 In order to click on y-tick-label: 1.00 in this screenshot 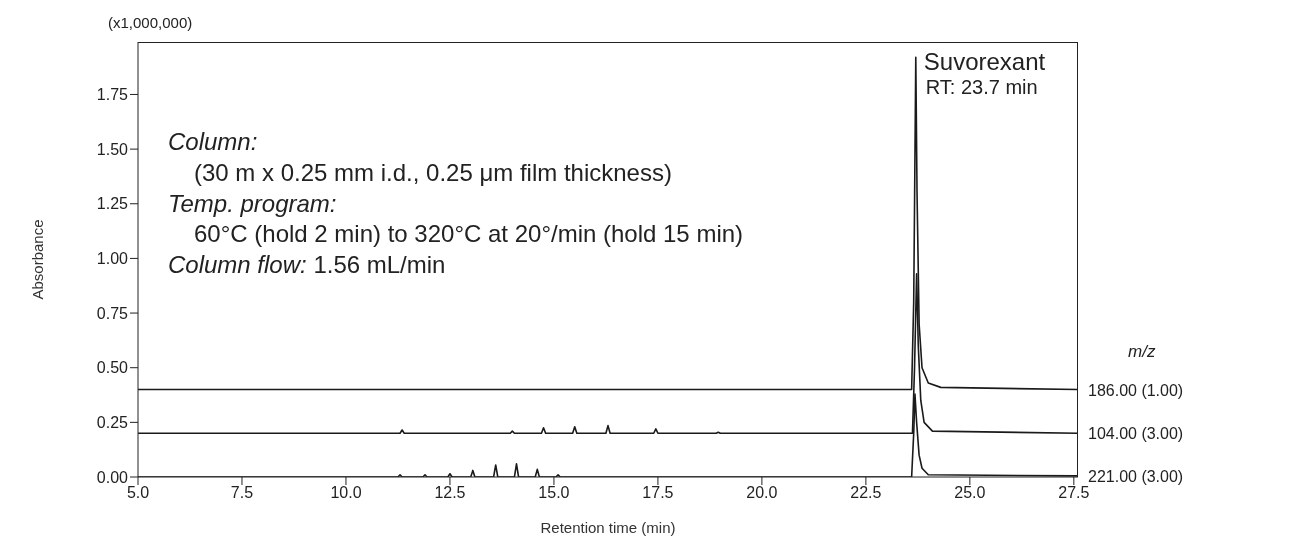, I will do `click(112, 259)`.